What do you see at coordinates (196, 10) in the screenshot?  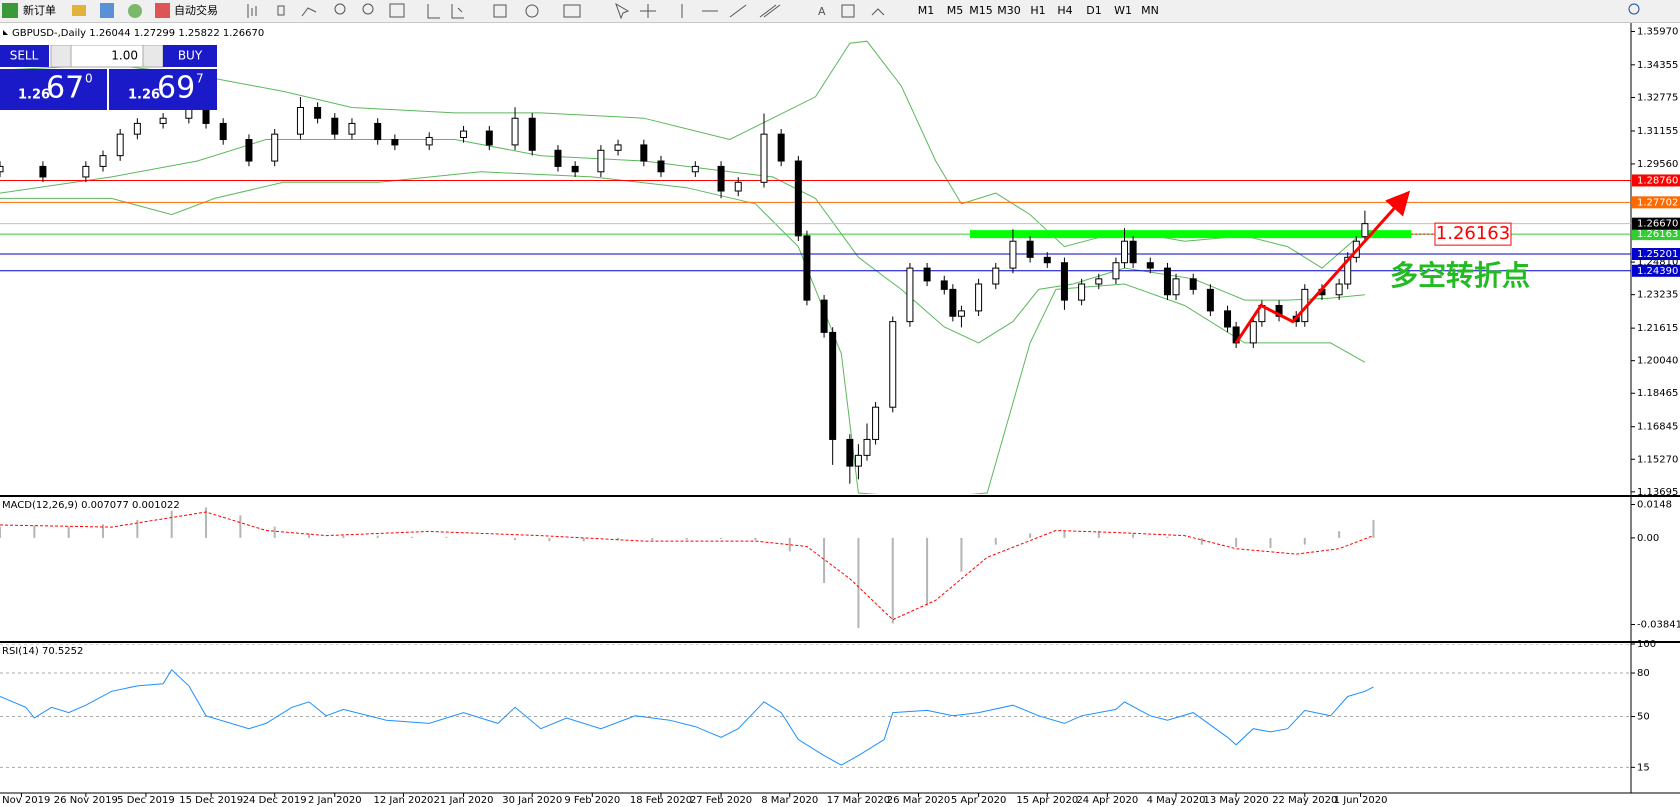 I see `auto-trading-button: 自动交易` at bounding box center [196, 10].